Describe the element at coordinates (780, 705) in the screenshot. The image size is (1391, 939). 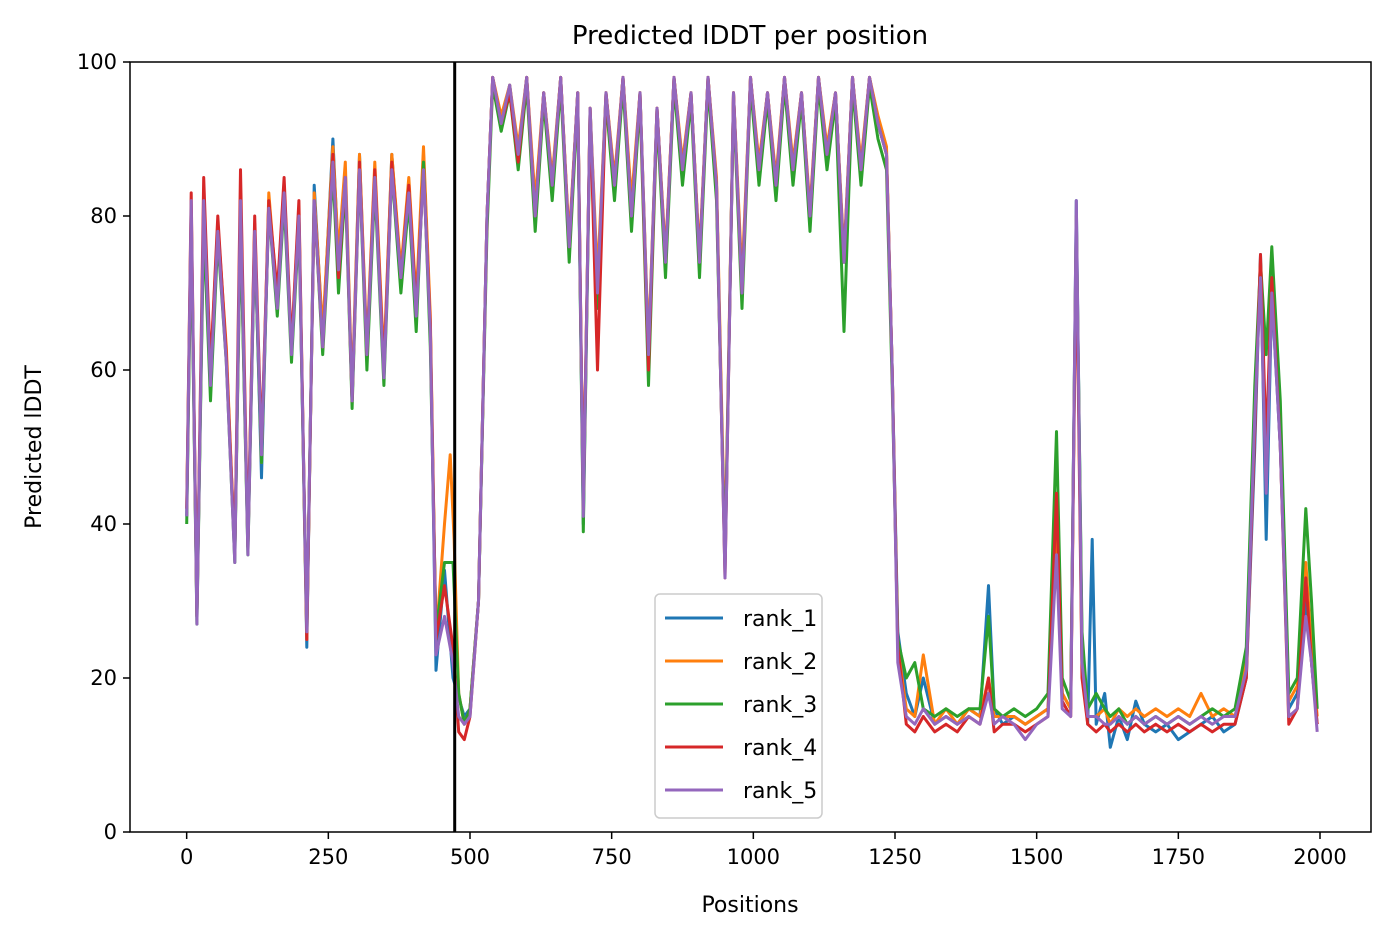
I see `legend-label-rank-3: rank_3` at that location.